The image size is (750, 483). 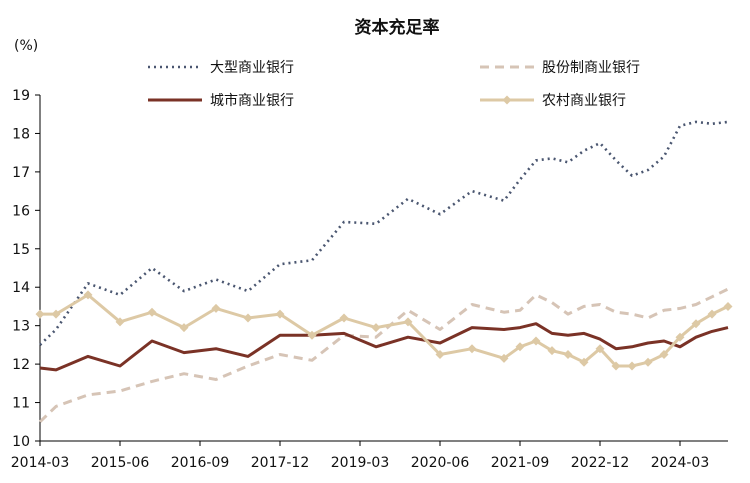 What do you see at coordinates (252, 68) in the screenshot?
I see `legend-label: 大型商业银行` at bounding box center [252, 68].